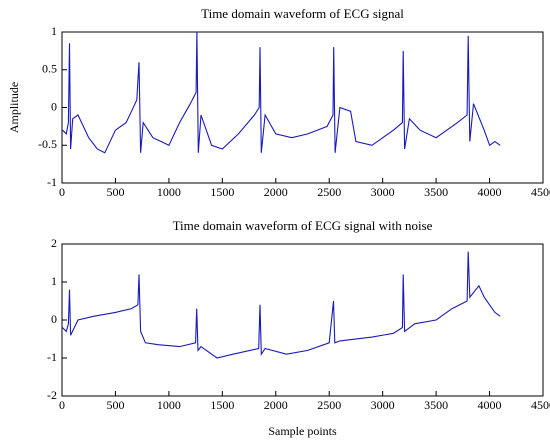 The image size is (550, 445). What do you see at coordinates (302, 13) in the screenshot?
I see `chart-title: Time domain waveform of ECG signal` at bounding box center [302, 13].